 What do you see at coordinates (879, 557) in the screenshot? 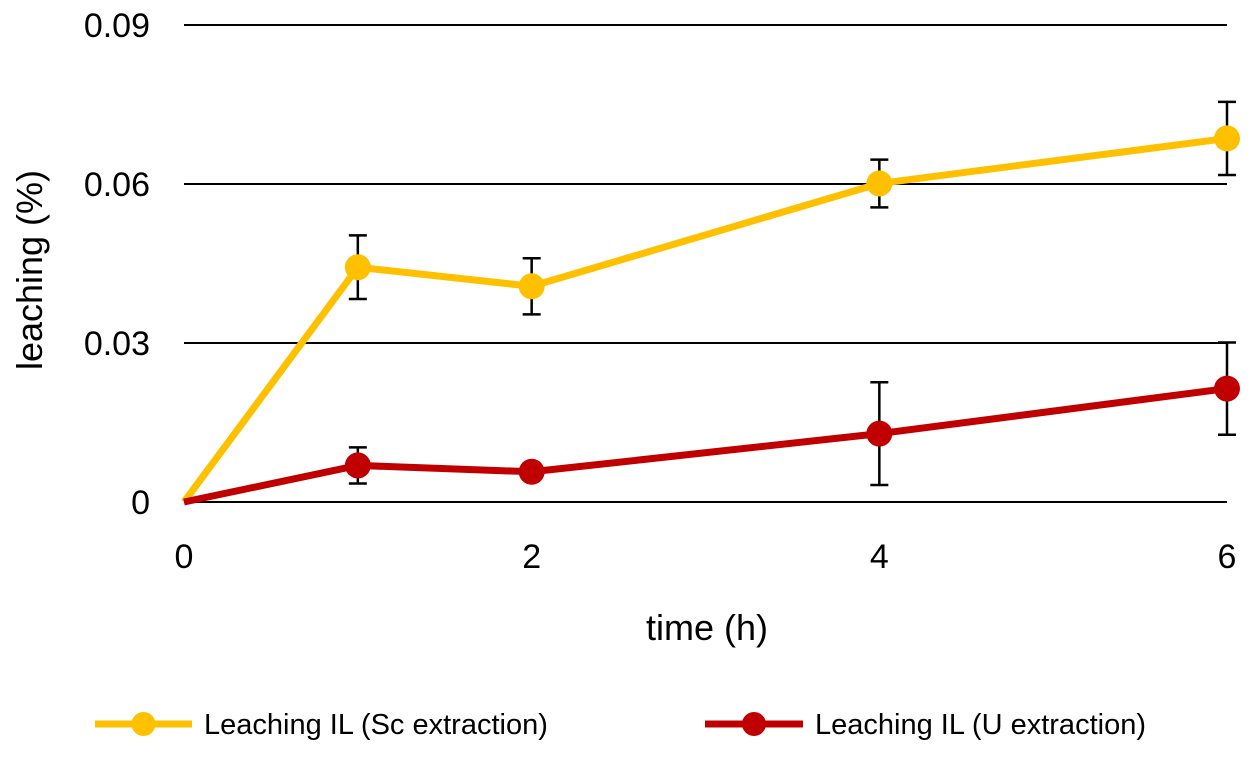
I see `x-tick-label: 4` at bounding box center [879, 557].